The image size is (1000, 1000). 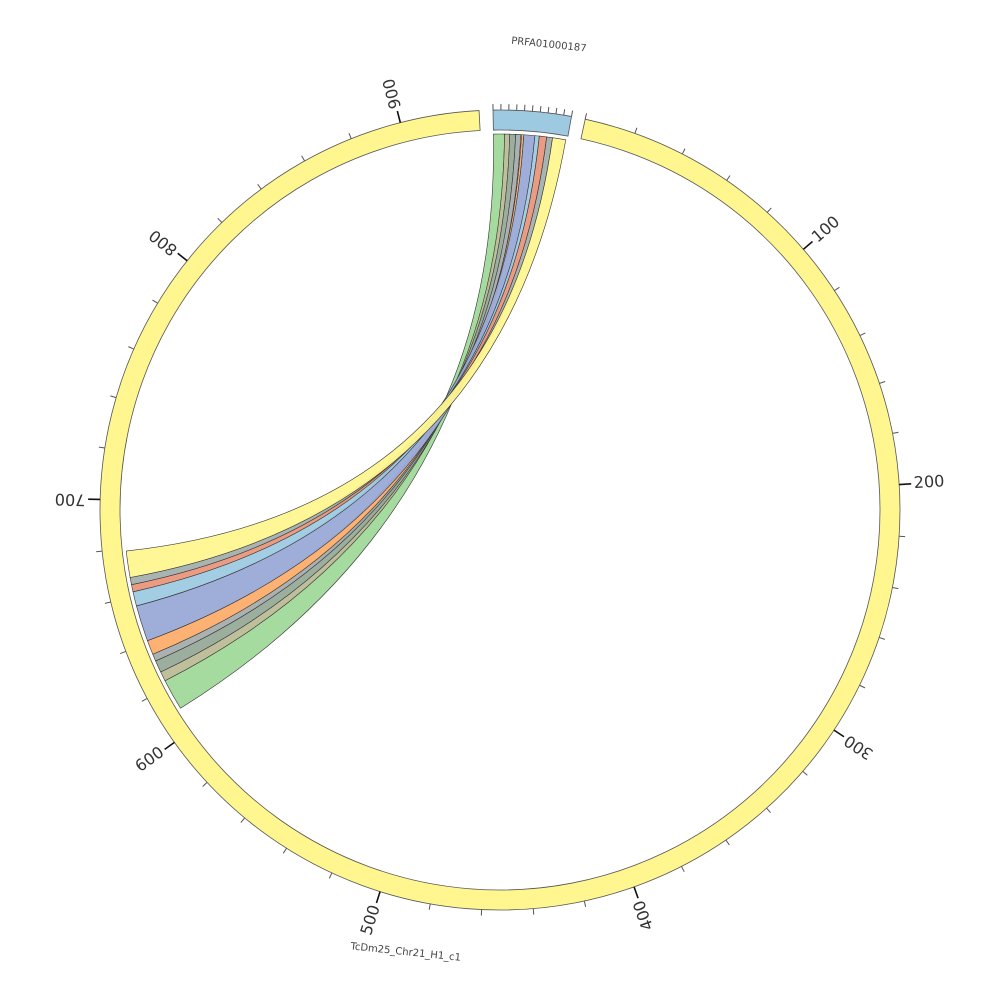 I want to click on tick-label: 900, so click(x=392, y=94).